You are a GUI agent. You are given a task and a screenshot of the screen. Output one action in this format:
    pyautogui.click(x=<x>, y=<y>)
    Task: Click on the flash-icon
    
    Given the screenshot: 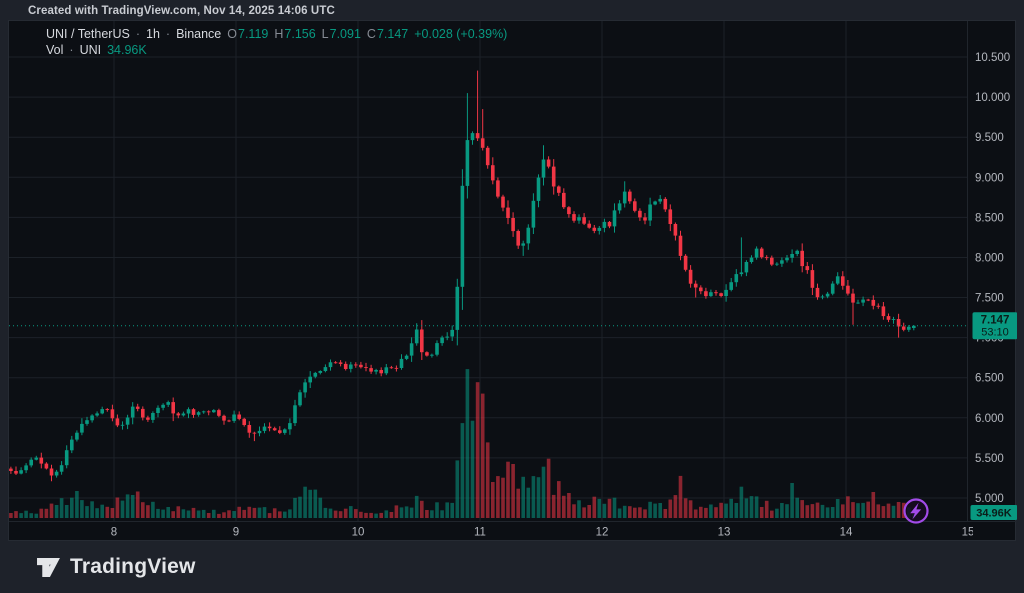 What is the action you would take?
    pyautogui.click(x=916, y=511)
    